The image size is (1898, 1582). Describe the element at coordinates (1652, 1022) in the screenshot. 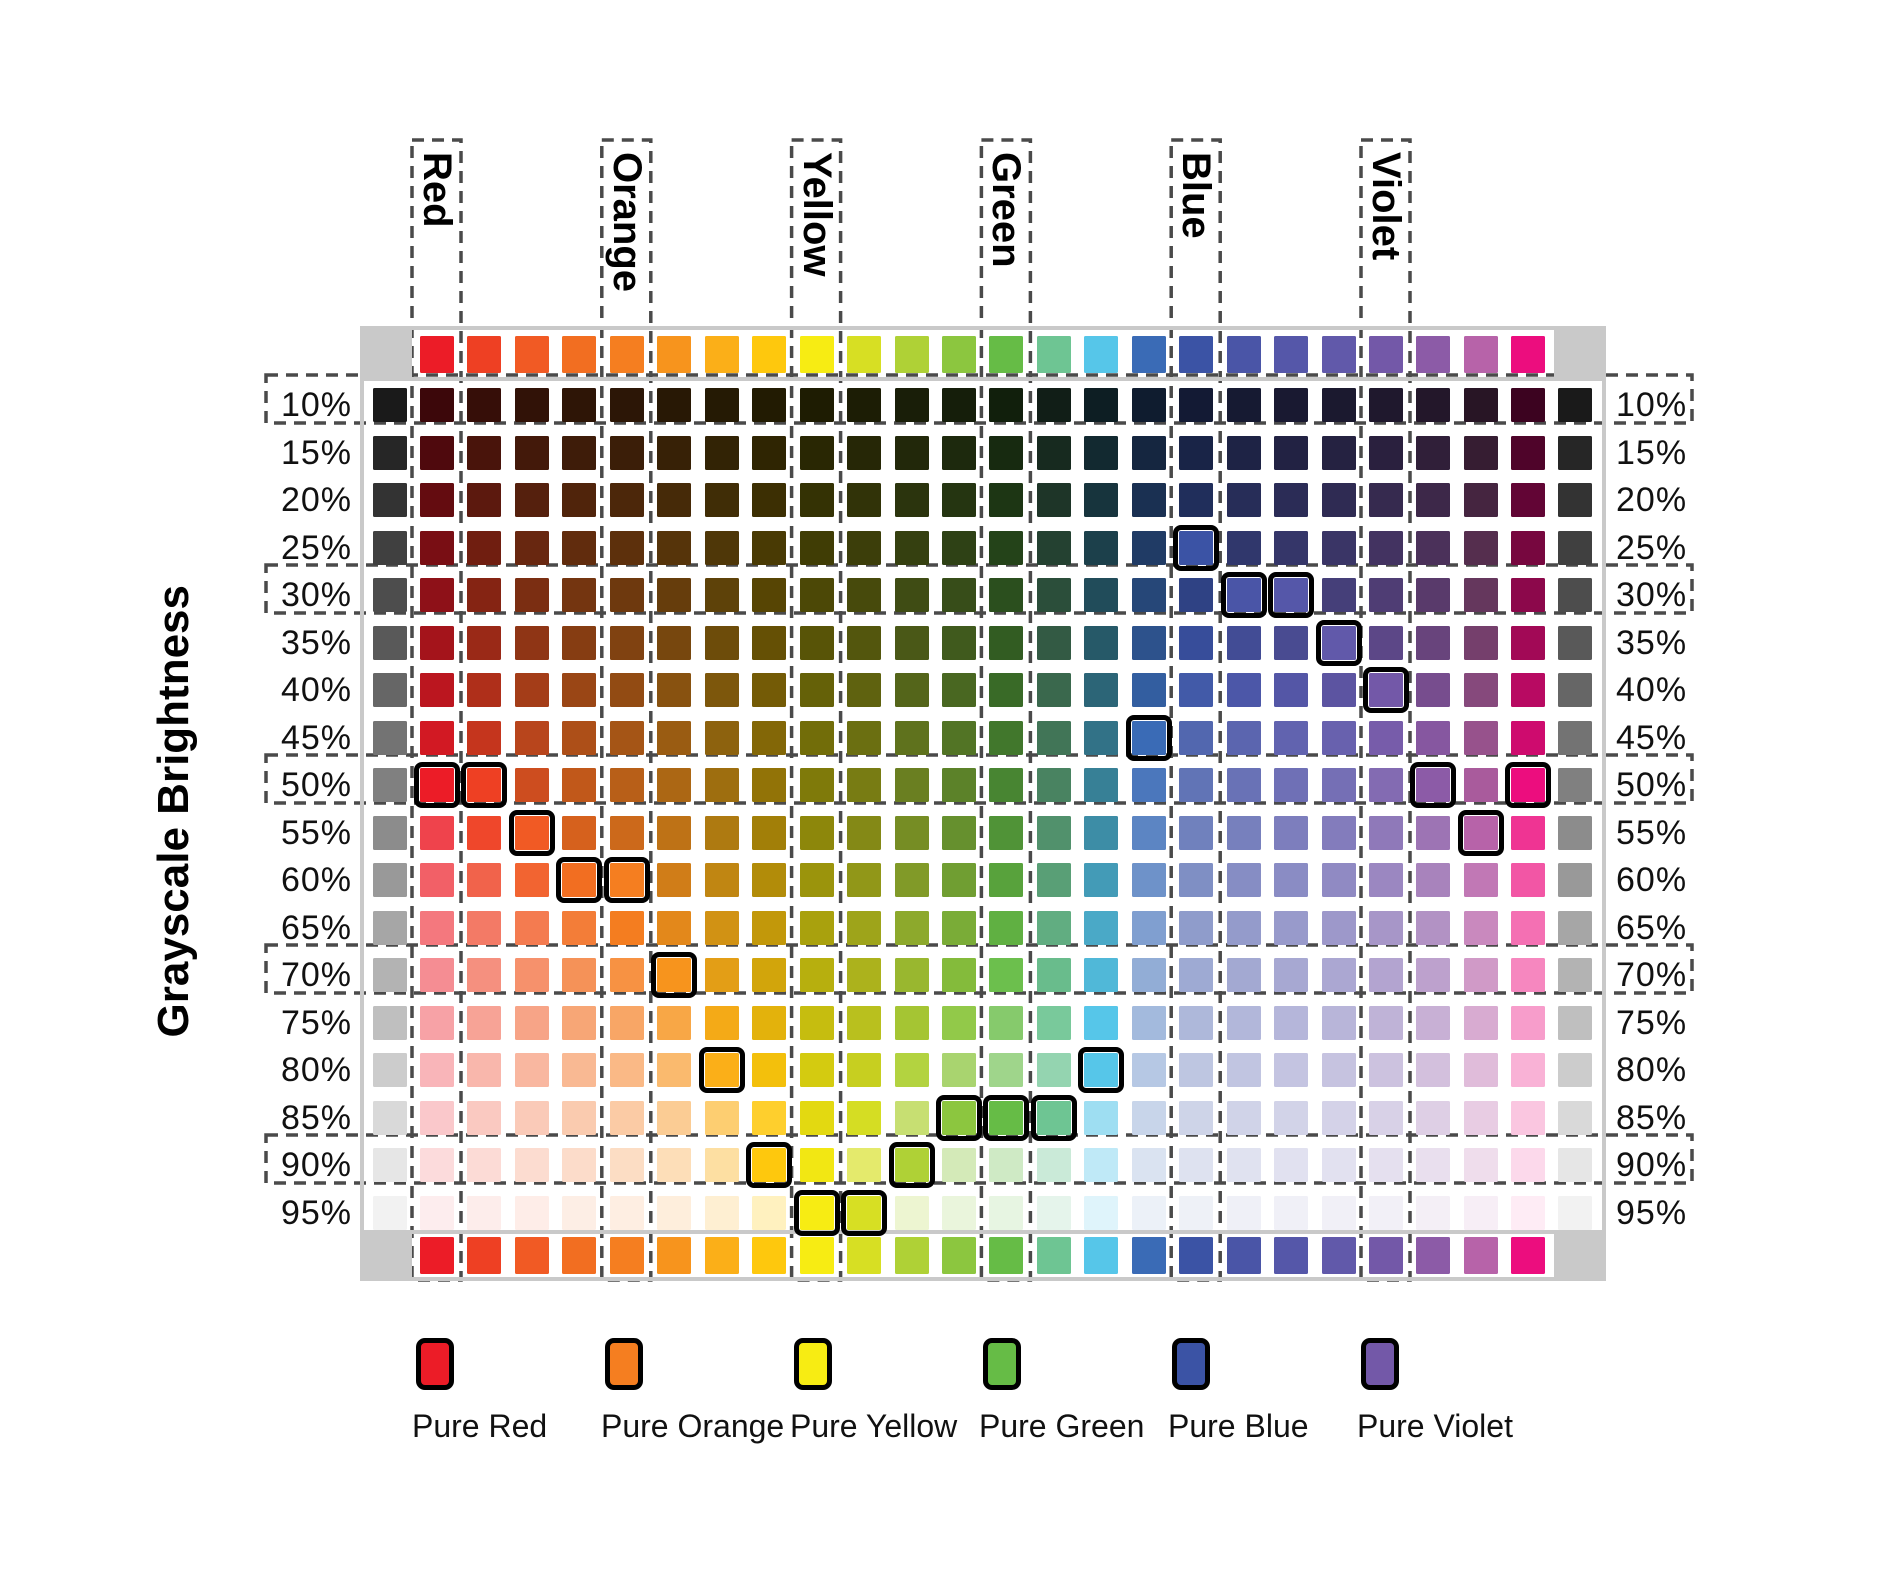

I see `row-label-right: 75%` at that location.